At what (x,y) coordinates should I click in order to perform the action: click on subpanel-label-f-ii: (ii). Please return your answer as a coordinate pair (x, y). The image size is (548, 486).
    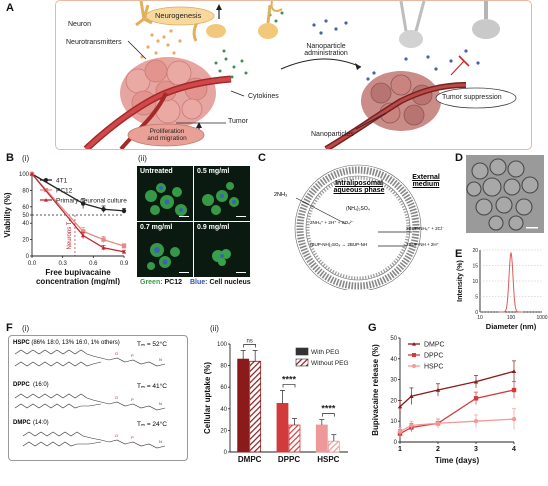
    Looking at the image, I should click on (214, 328).